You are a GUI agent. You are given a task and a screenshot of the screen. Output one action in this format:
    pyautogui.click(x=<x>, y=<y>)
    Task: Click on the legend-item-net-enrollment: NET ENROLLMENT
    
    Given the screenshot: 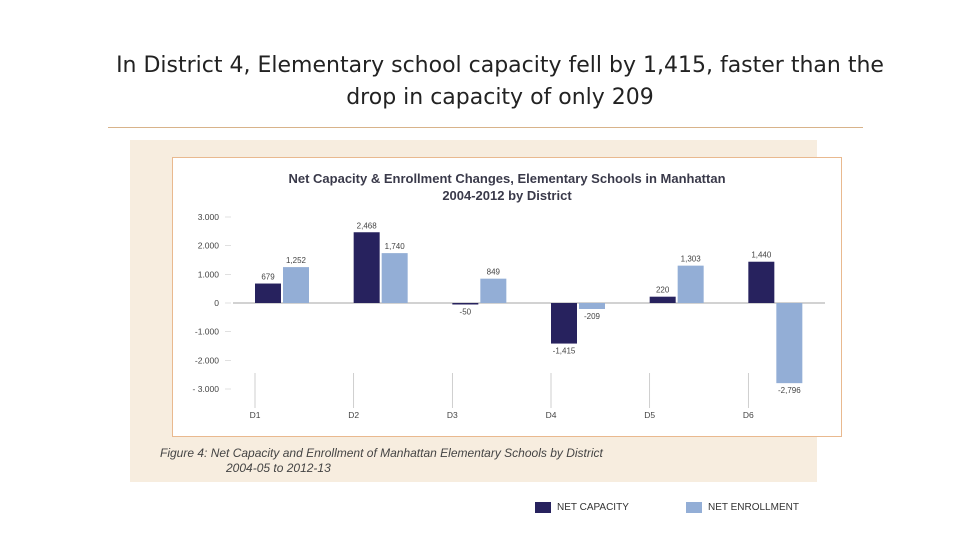 What is the action you would take?
    pyautogui.click(x=742, y=507)
    